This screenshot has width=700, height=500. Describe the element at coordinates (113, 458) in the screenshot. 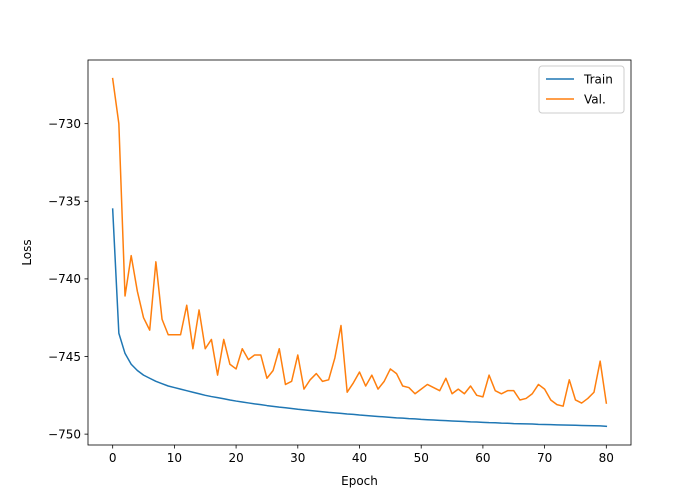

I see `x-tick-label: 0` at that location.